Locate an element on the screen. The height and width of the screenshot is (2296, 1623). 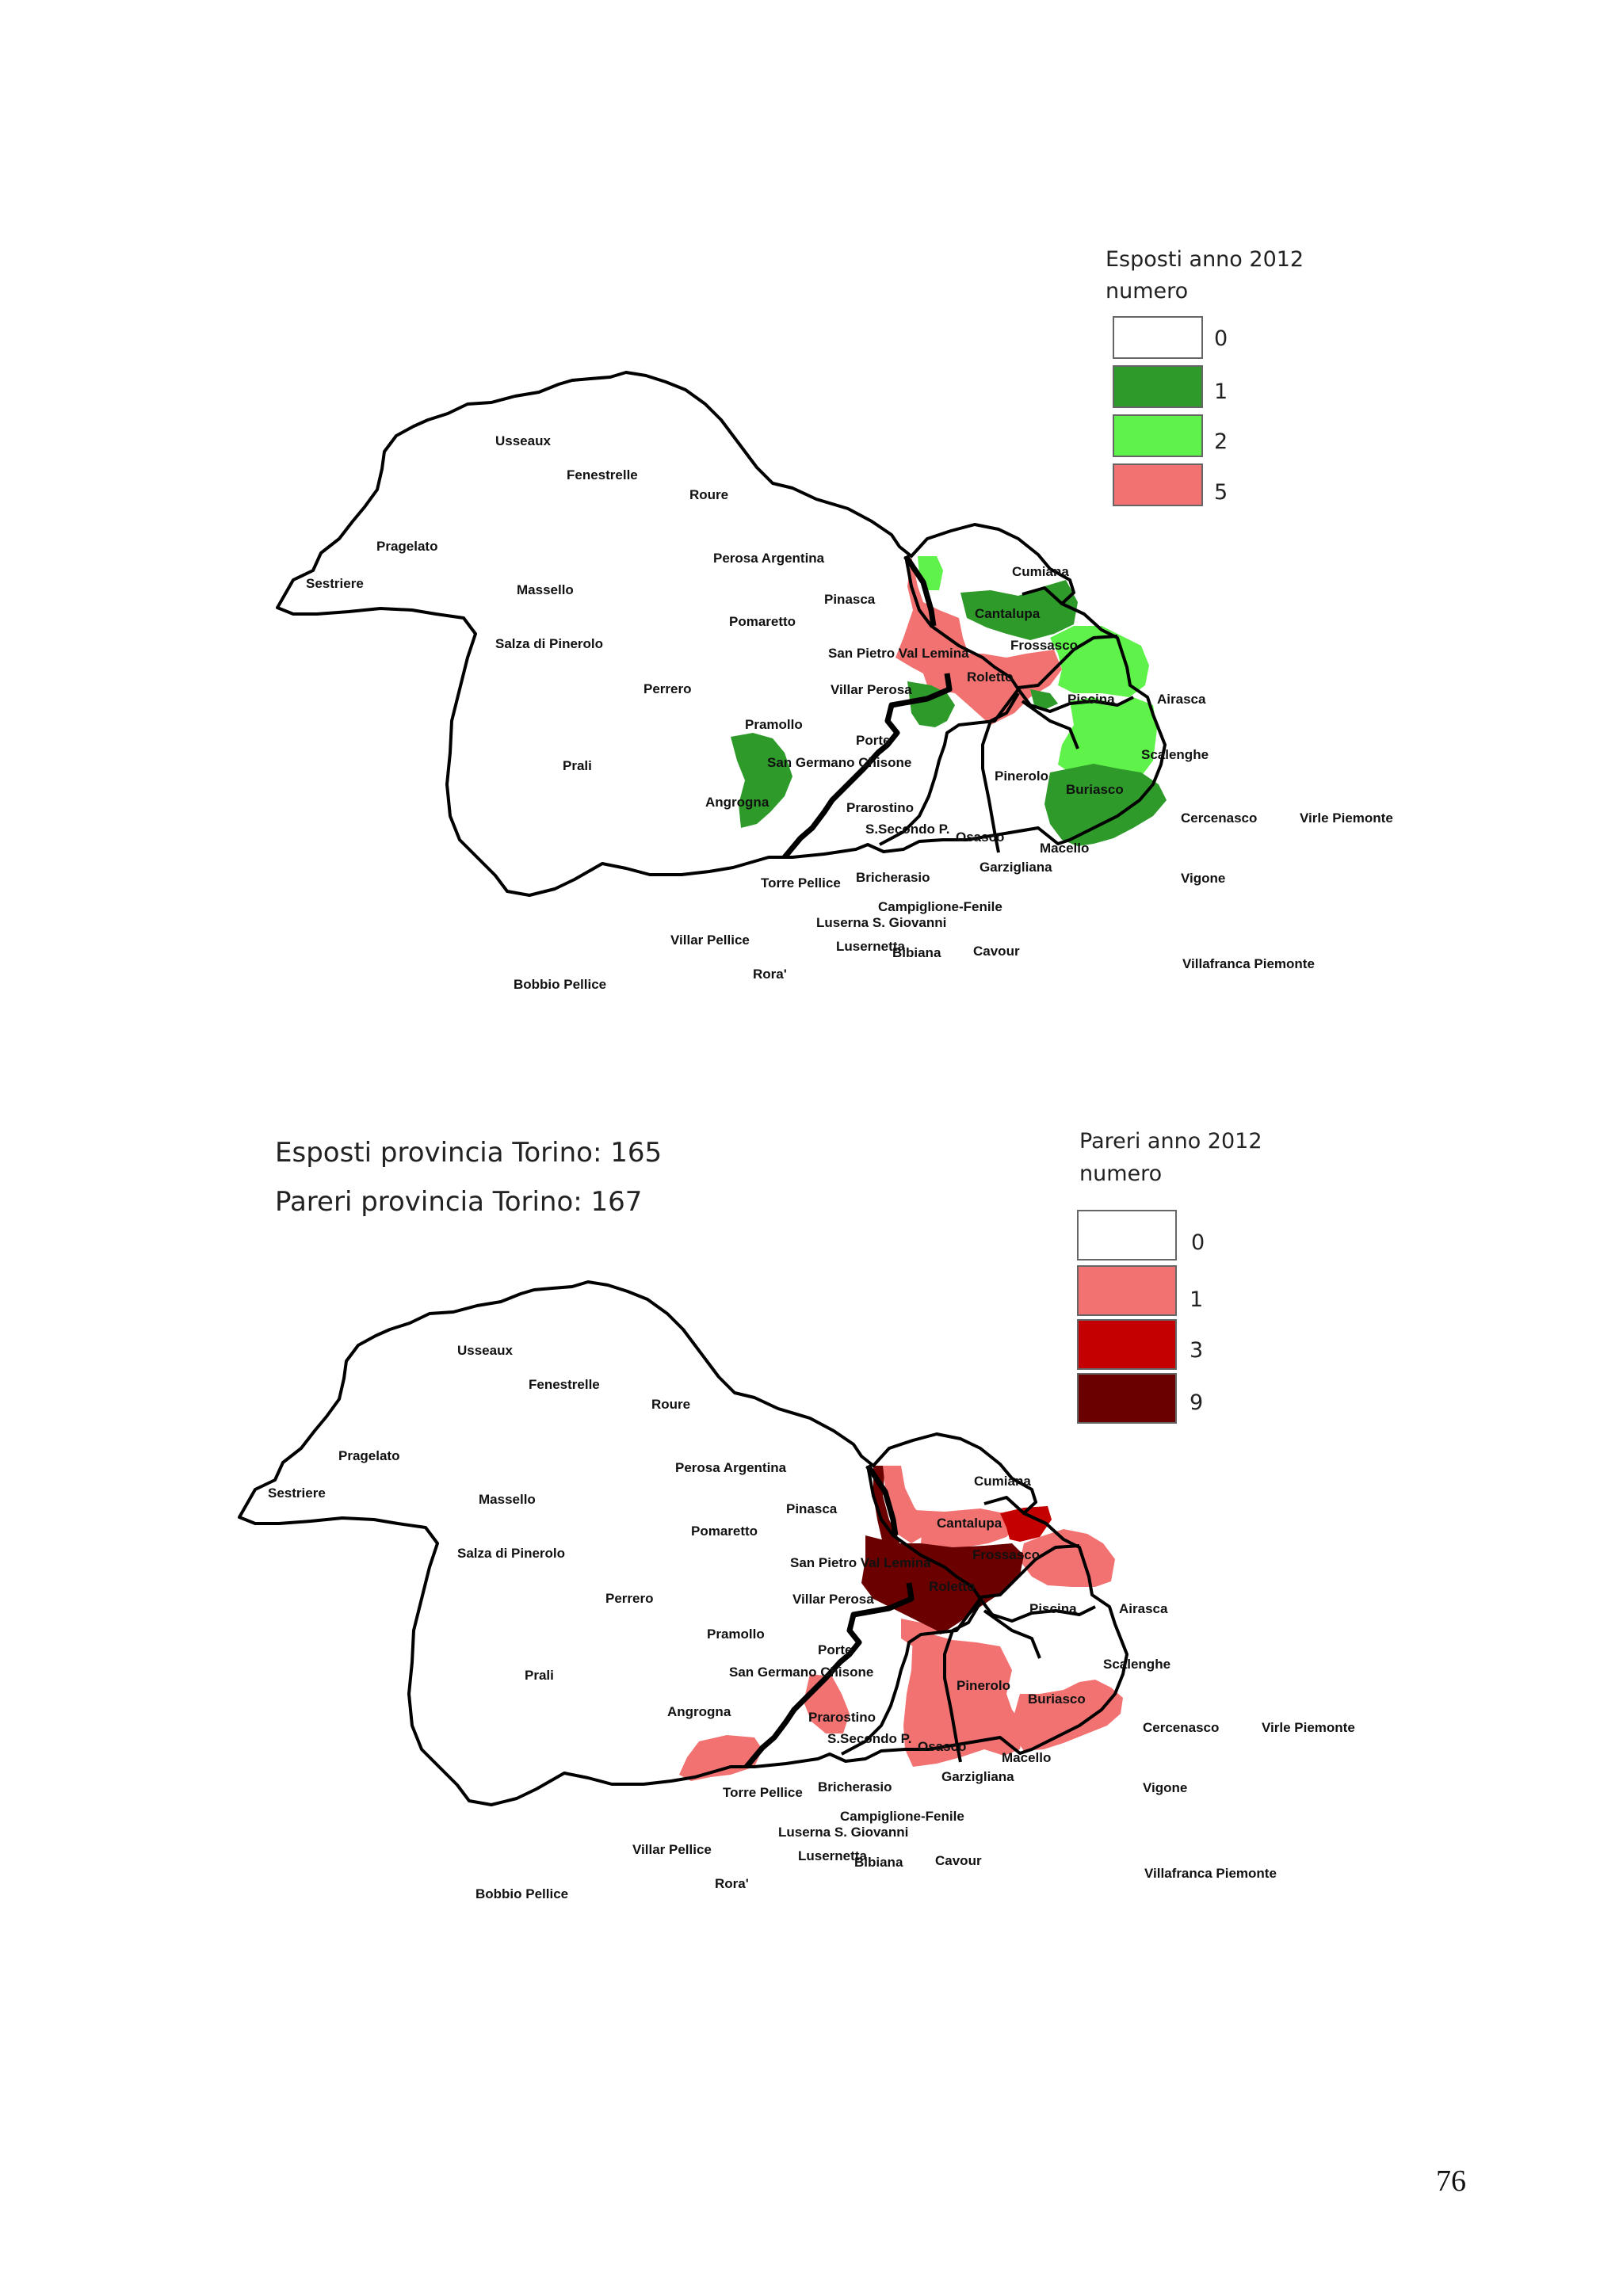
map1-label-osasco: Osasco is located at coordinates (980, 837).